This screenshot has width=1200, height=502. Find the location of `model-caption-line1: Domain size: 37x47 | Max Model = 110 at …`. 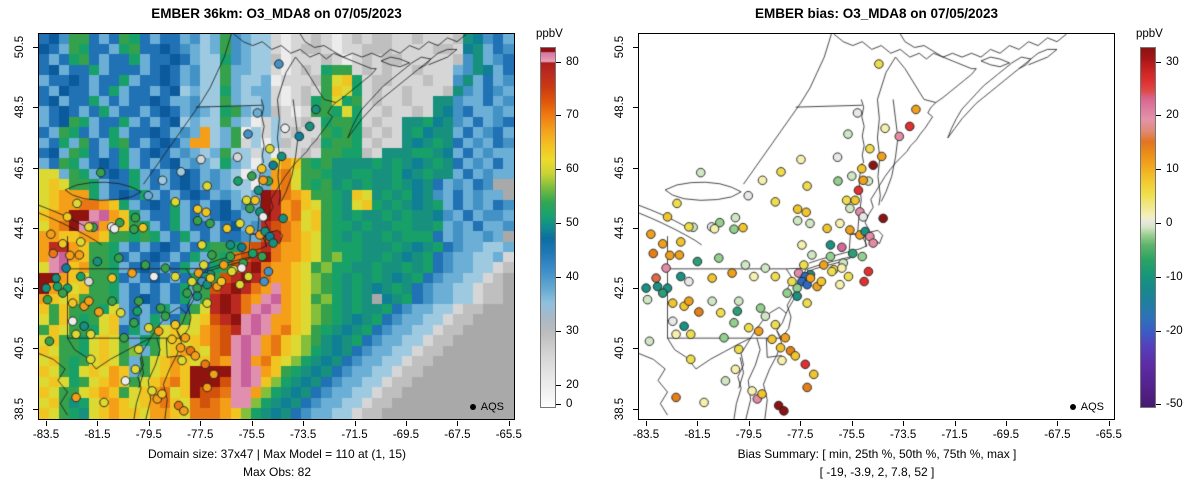

model-caption-line1: Domain size: 37x47 | Max Model = 110 at … is located at coordinates (277, 454).